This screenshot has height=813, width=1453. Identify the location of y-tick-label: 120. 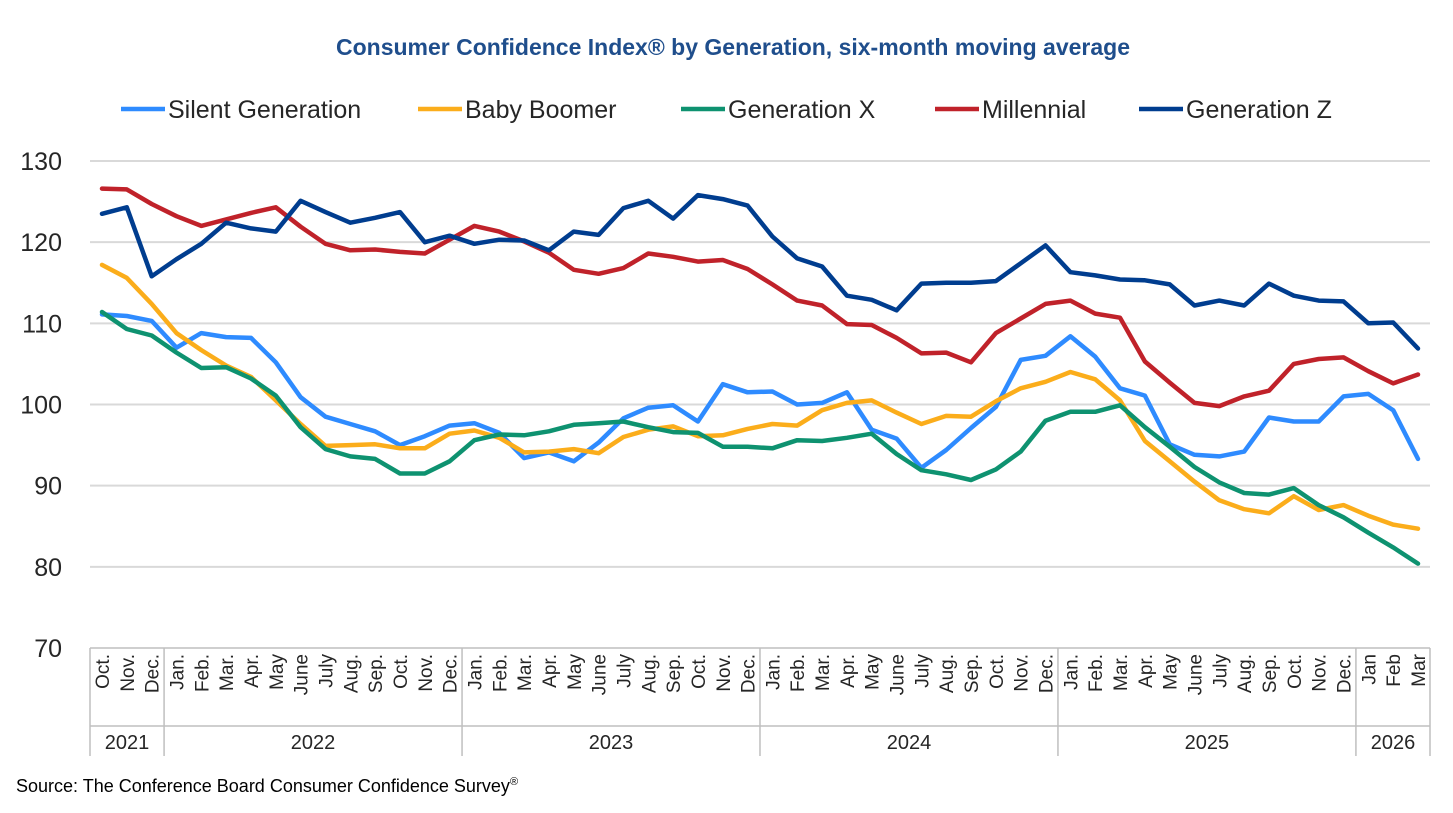
(41, 243).